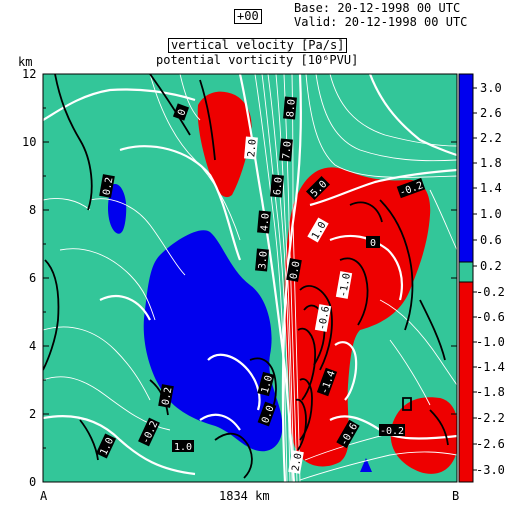 This screenshot has height=508, width=523. I want to click on colorbar-label: -0.6, so click(490, 317).